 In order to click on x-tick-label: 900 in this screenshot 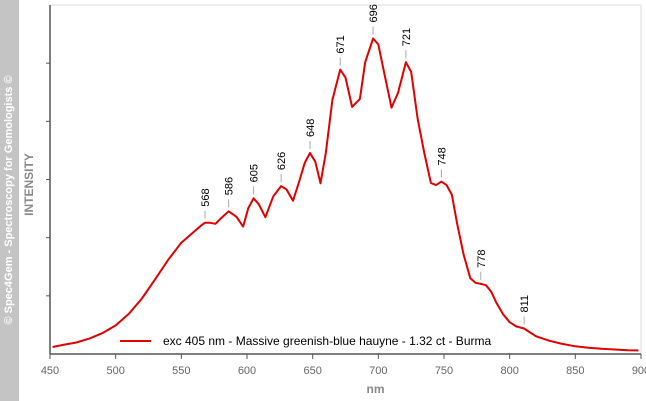, I will do `click(639, 371)`.